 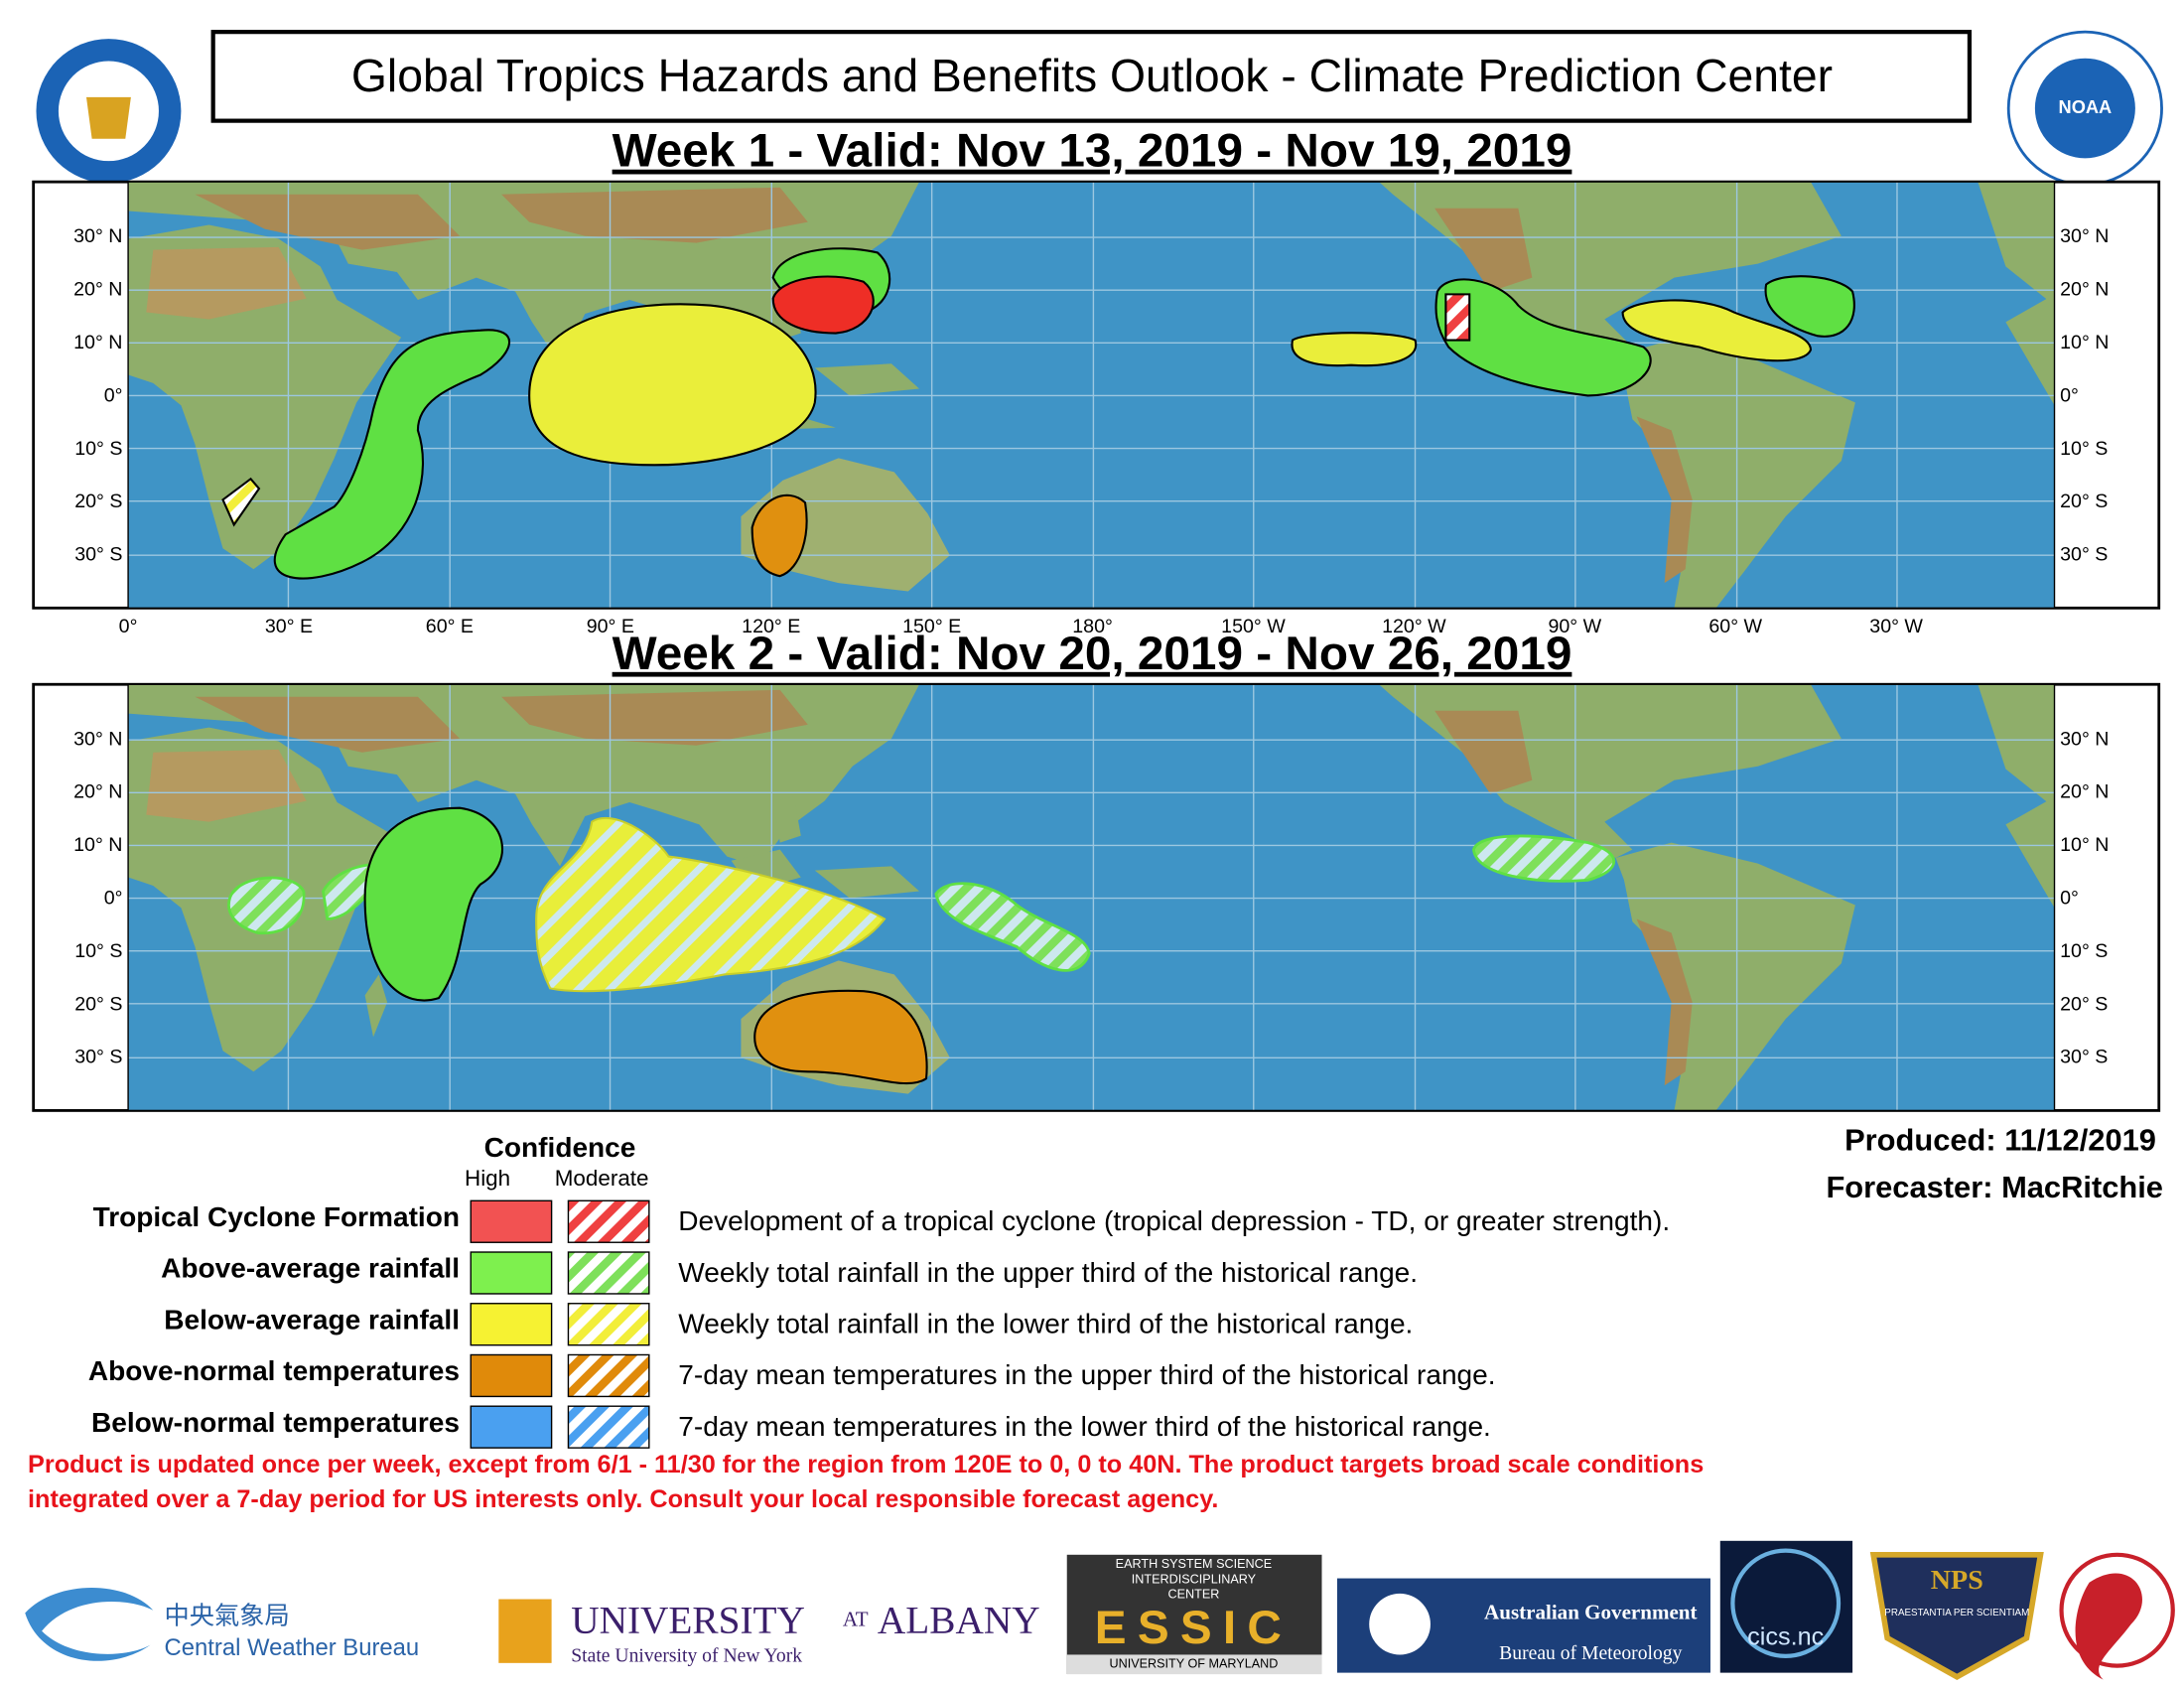 What do you see at coordinates (2000, 1140) in the screenshot?
I see `produced: Produced: 11/12/2019` at bounding box center [2000, 1140].